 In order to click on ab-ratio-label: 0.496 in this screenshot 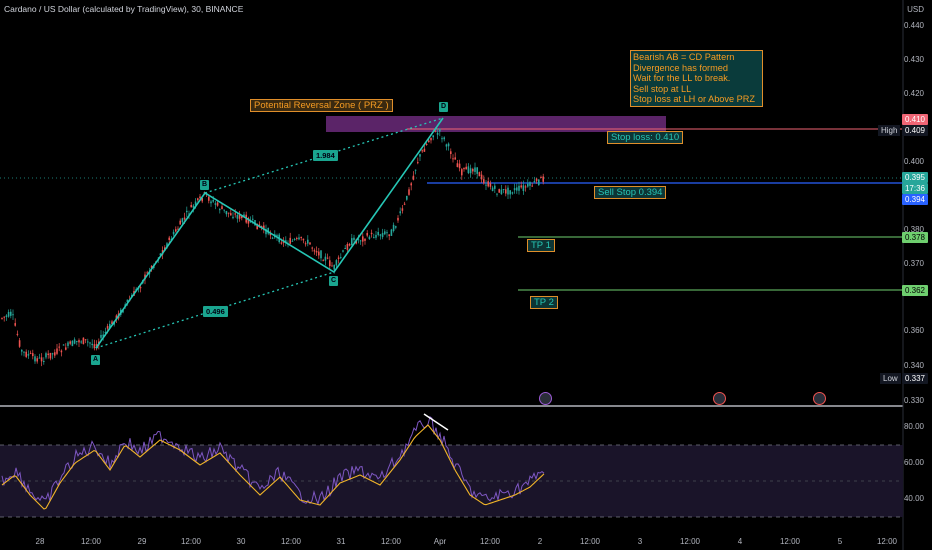, I will do `click(215, 311)`.